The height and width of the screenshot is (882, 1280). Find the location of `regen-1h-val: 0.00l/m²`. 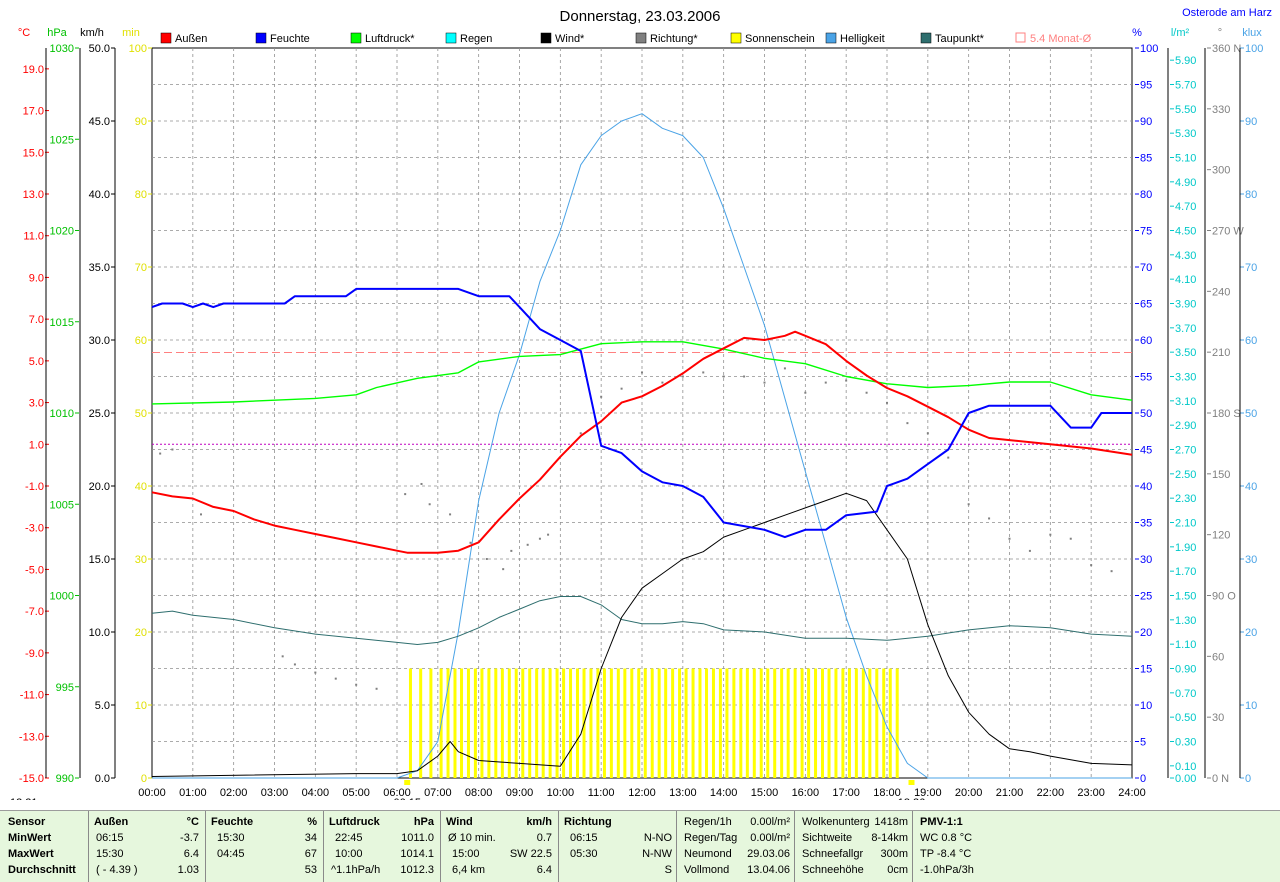

regen-1h-val: 0.00l/m² is located at coordinates (770, 822).